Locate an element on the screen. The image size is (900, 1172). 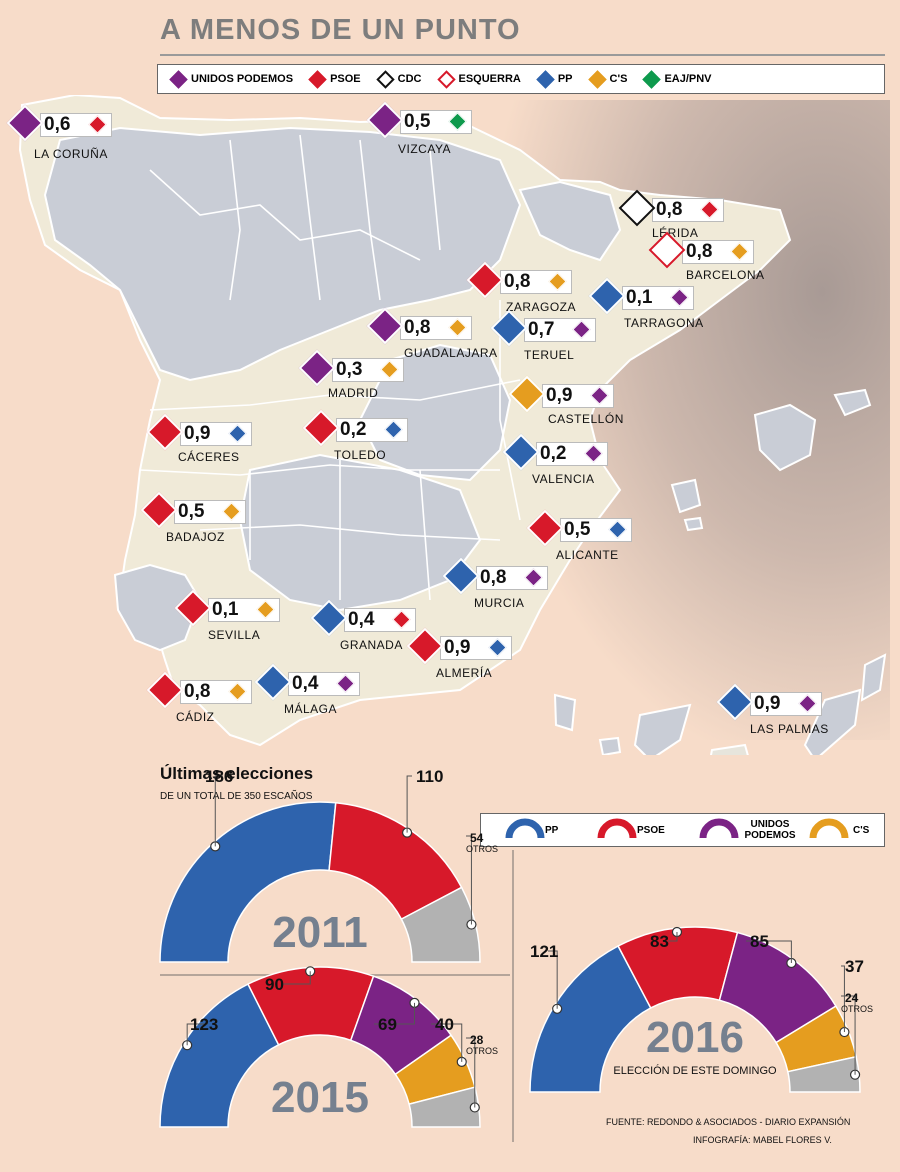
city-label: GRANADA is located at coordinates (371, 645).